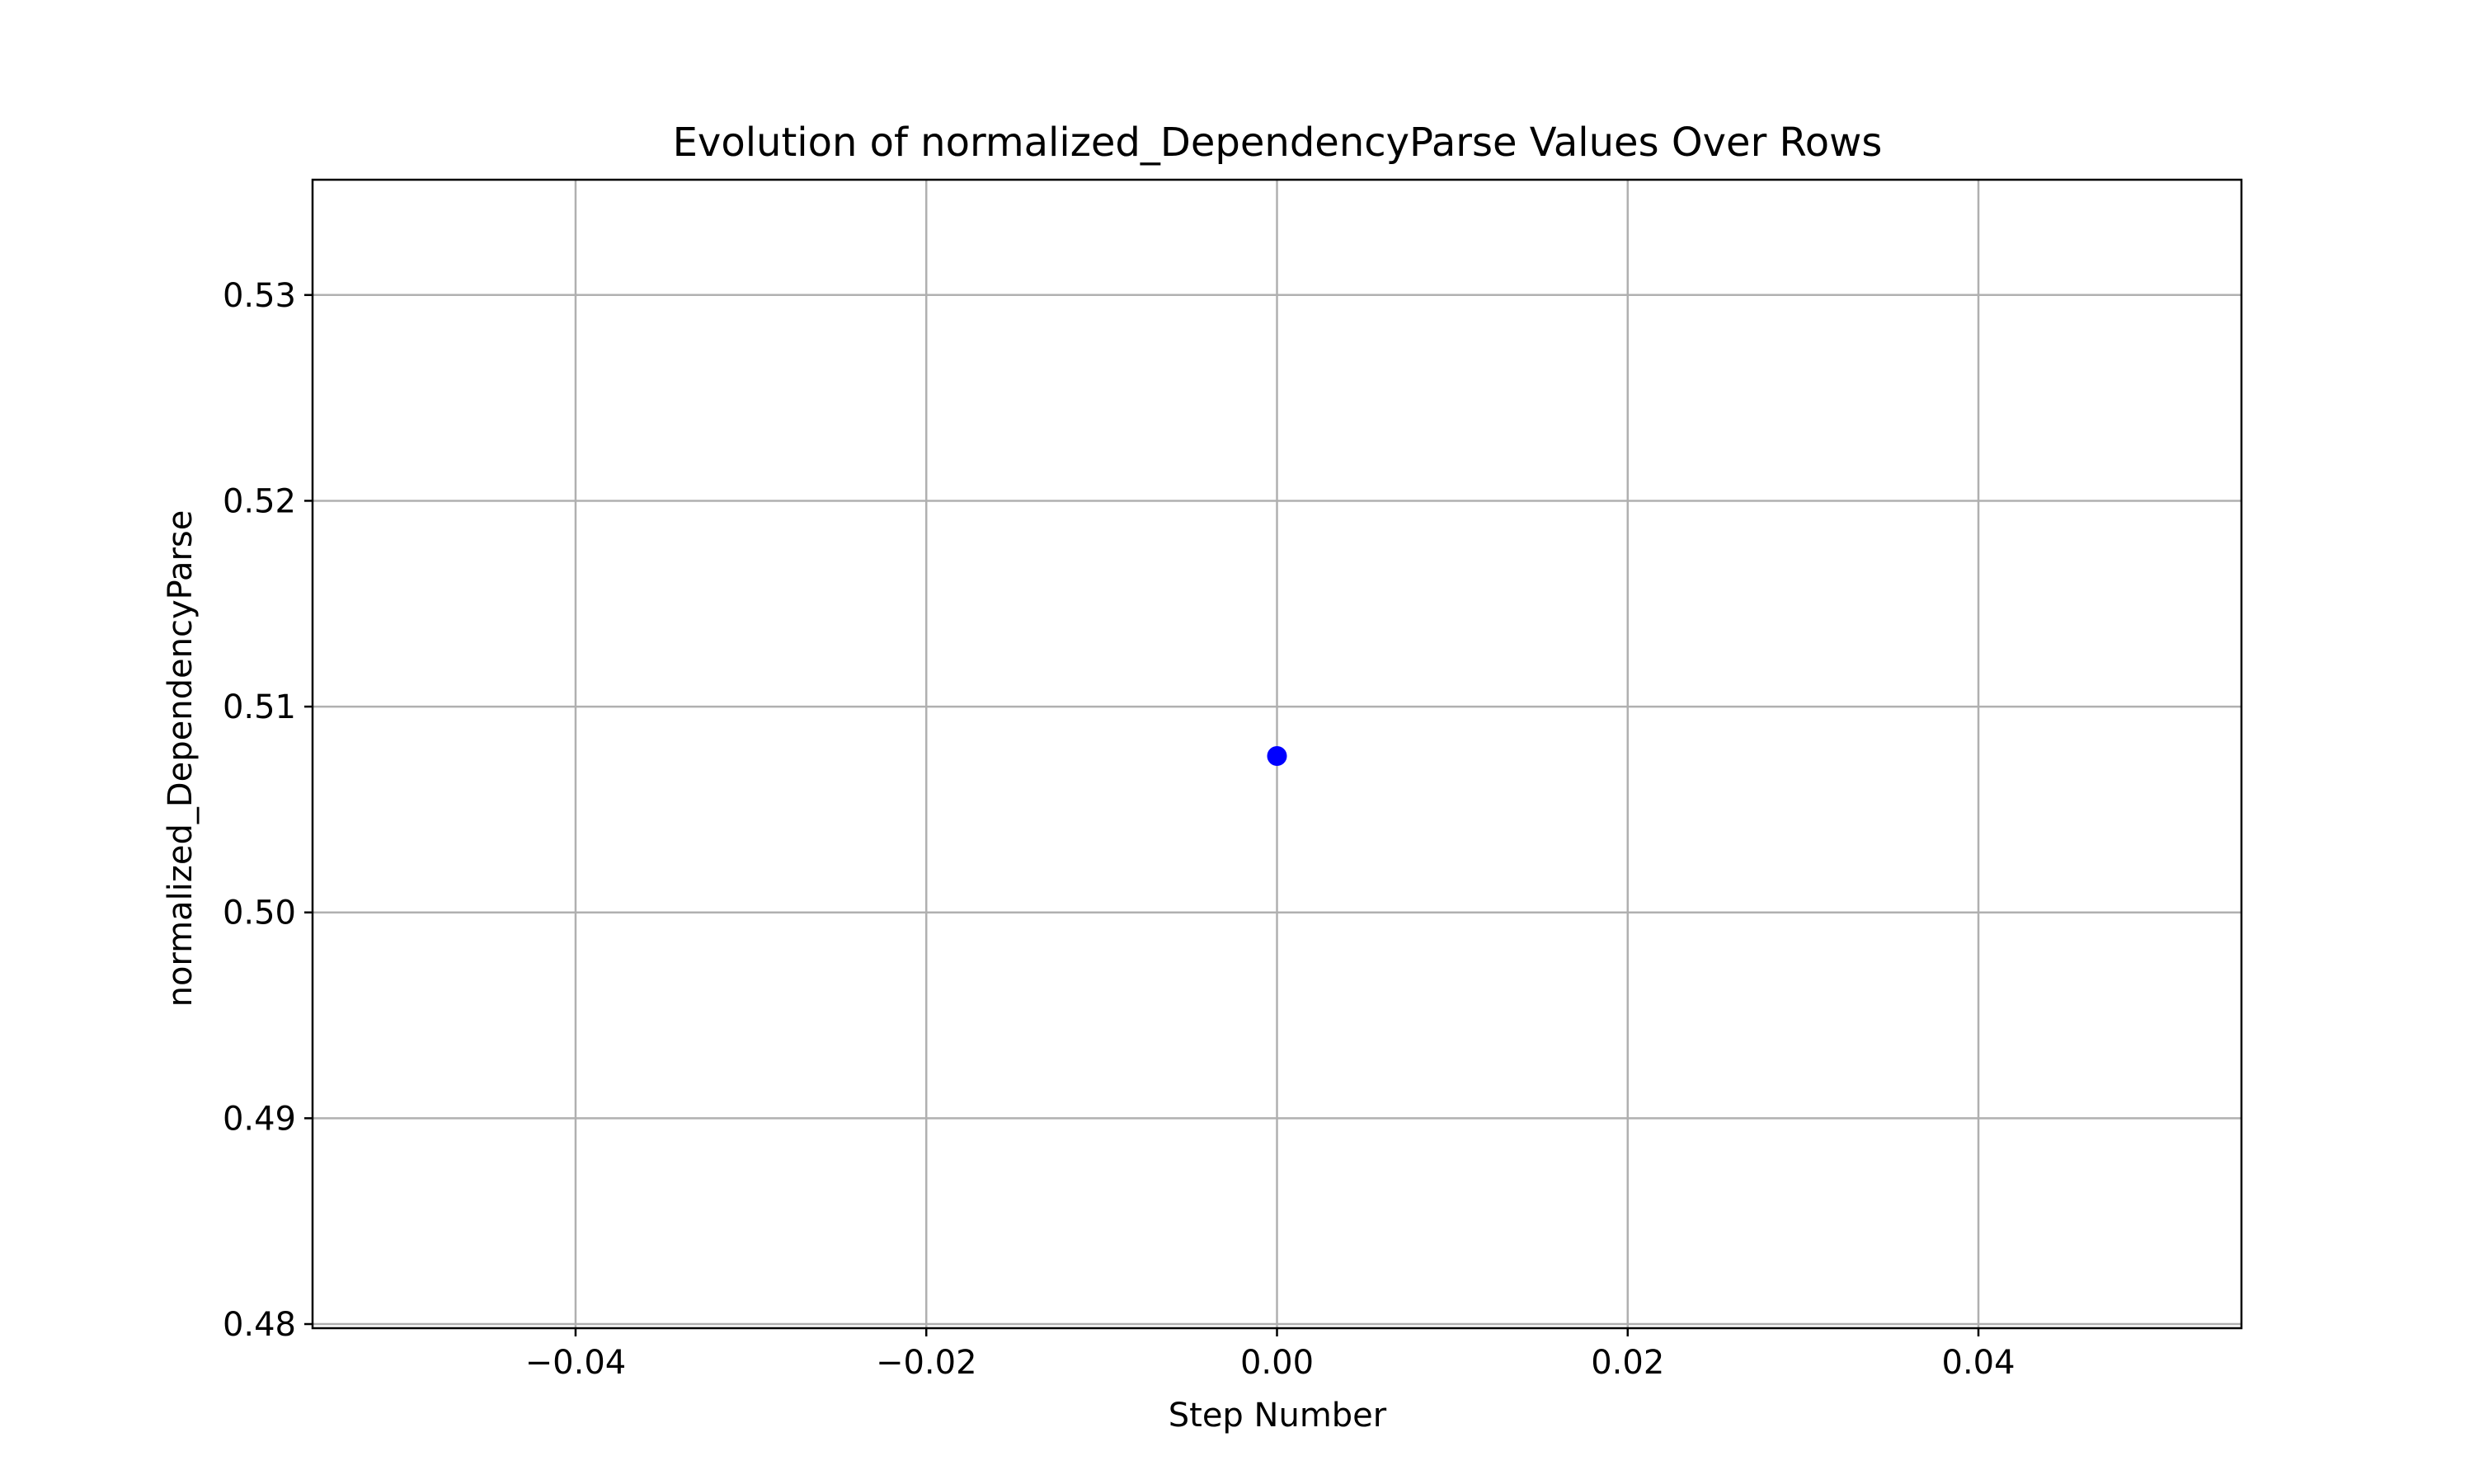 Image resolution: width=2474 pixels, height=1484 pixels. What do you see at coordinates (1627, 1363) in the screenshot?
I see `x-tick-label: 0.02` at bounding box center [1627, 1363].